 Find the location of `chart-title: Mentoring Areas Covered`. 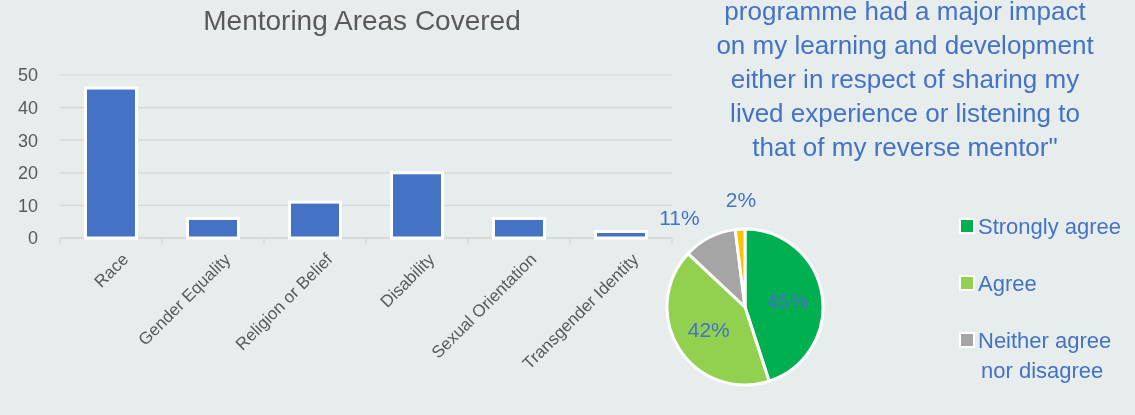

chart-title: Mentoring Areas Covered is located at coordinates (362, 20).